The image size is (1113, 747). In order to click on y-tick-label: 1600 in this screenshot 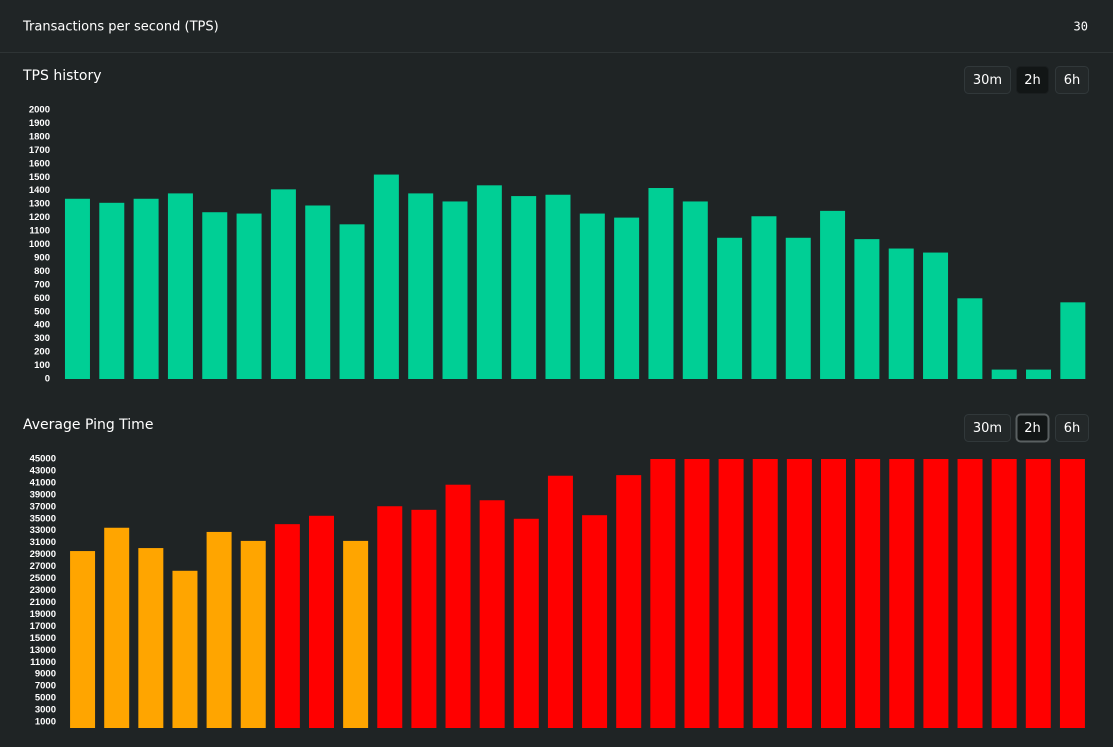, I will do `click(39, 163)`.